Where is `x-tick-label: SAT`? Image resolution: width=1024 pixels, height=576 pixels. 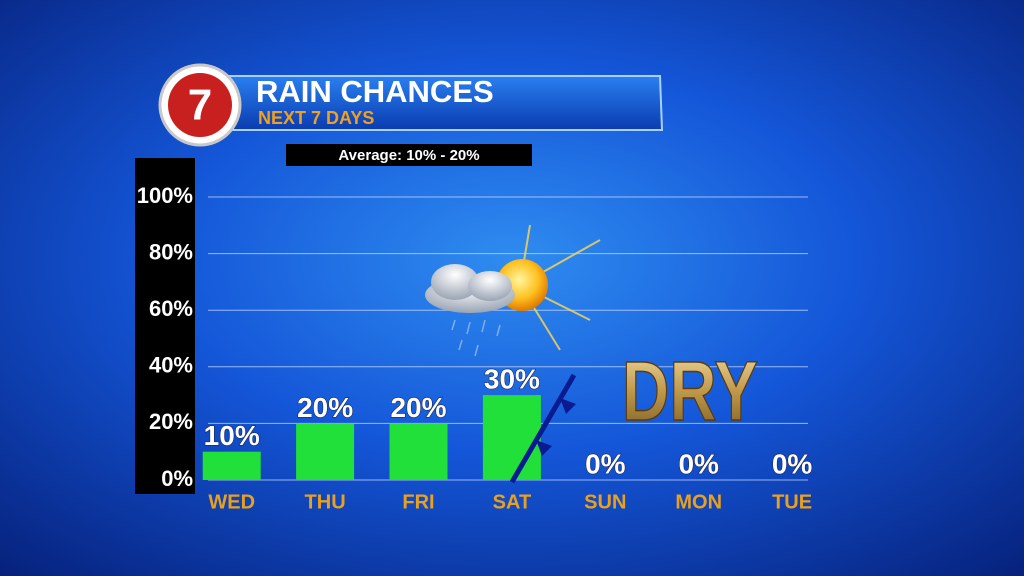
x-tick-label: SAT is located at coordinates (512, 502).